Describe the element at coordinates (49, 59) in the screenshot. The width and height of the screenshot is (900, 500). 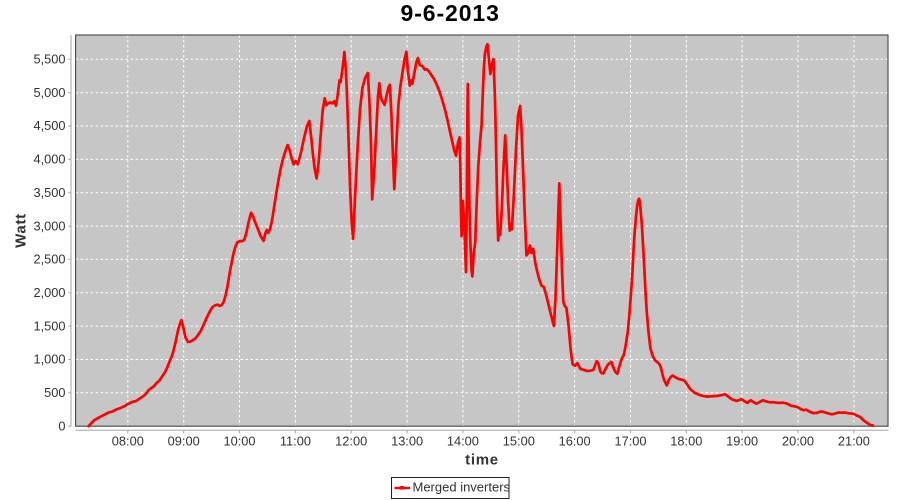
I see `svg-text: 5,500` at that location.